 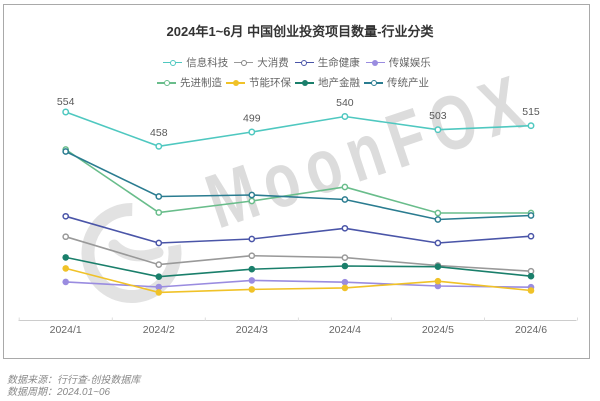 I want to click on svg-text: 515, so click(x=531, y=112).